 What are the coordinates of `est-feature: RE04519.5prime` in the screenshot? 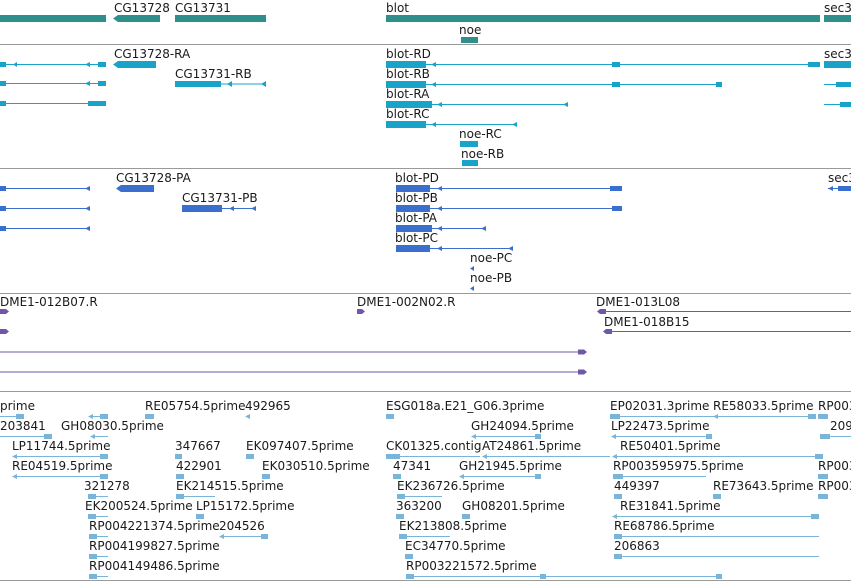 It's located at (62, 469).